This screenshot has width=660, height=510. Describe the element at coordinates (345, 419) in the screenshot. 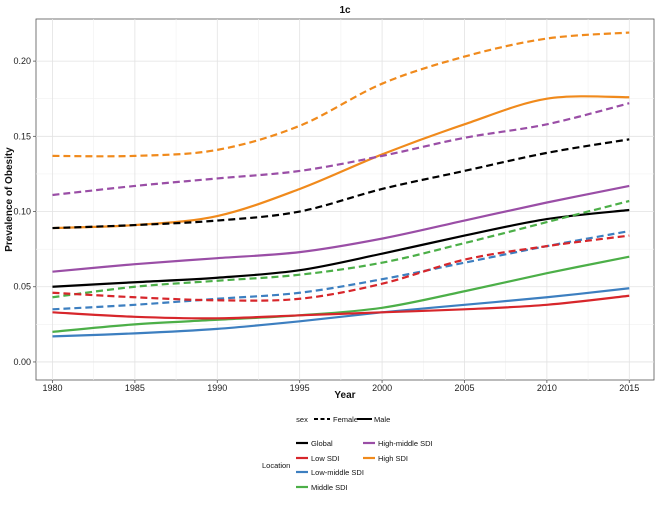

I see `legend-female-label: Female` at that location.